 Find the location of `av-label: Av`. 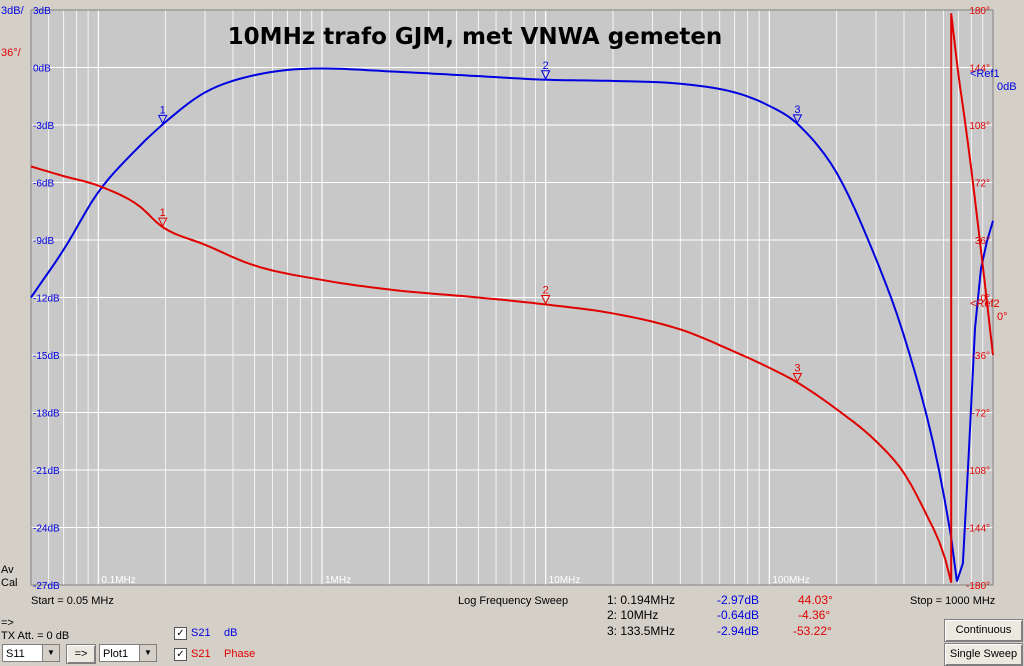

av-label: Av is located at coordinates (7, 570).